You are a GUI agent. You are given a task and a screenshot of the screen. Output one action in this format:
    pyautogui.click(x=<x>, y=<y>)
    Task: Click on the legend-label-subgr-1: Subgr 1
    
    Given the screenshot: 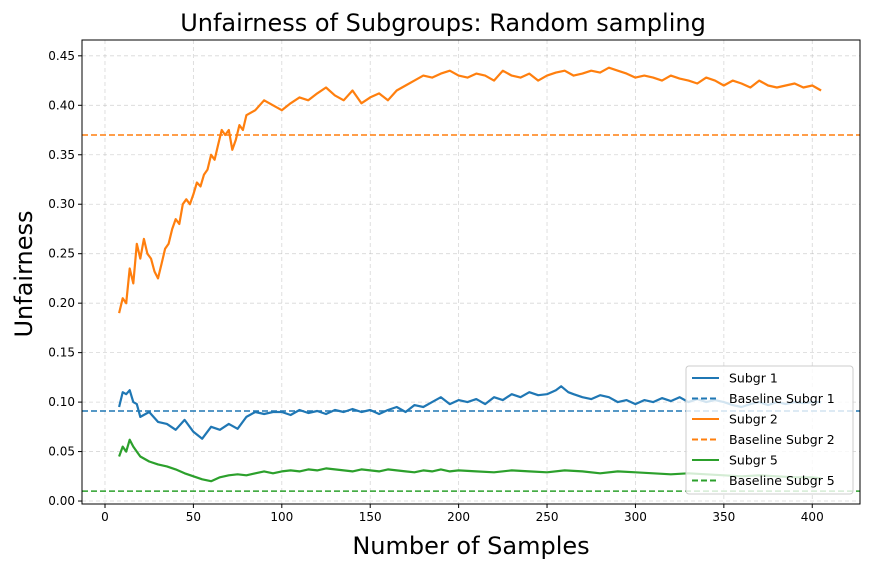 What is the action you would take?
    pyautogui.click(x=753, y=378)
    